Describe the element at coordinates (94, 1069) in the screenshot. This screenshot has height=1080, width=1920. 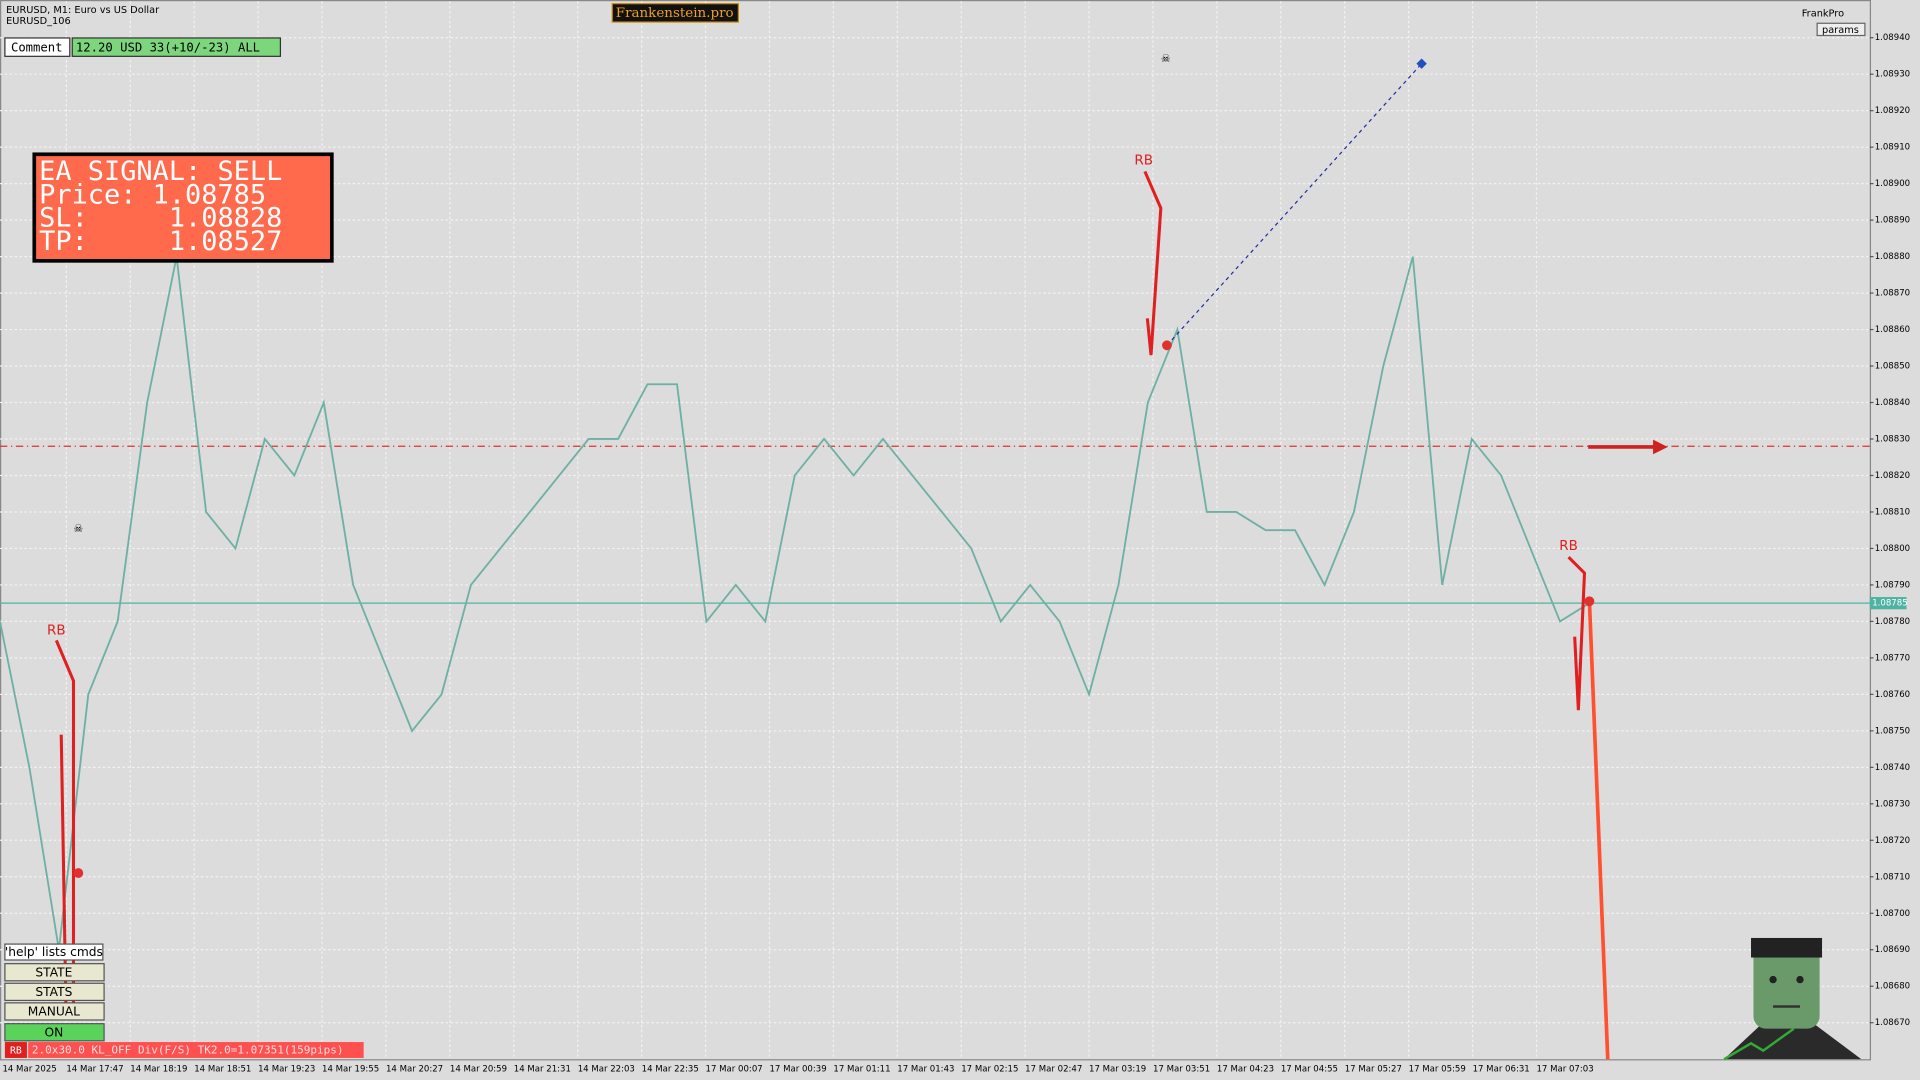
I see `x-tick-label: 14 Mar 17:47` at that location.